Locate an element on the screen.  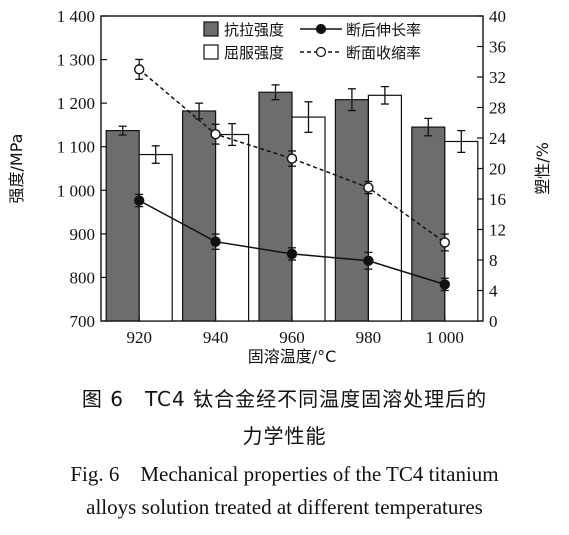
x-tick-label-2: 960 is located at coordinates (292, 337).